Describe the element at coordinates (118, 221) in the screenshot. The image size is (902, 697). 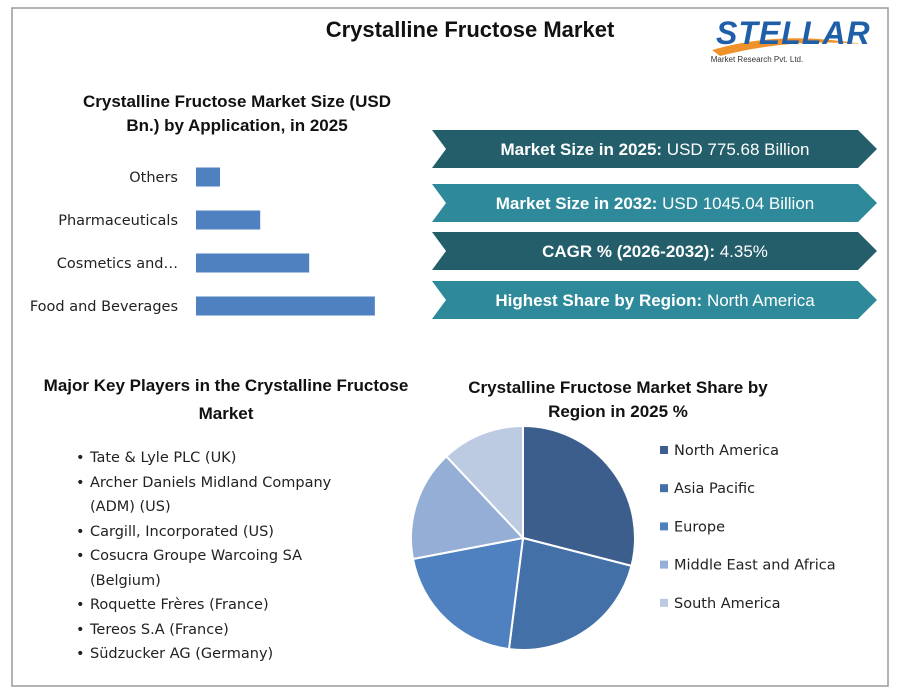
I see `y-tick-label: Pharmaceuticals` at that location.